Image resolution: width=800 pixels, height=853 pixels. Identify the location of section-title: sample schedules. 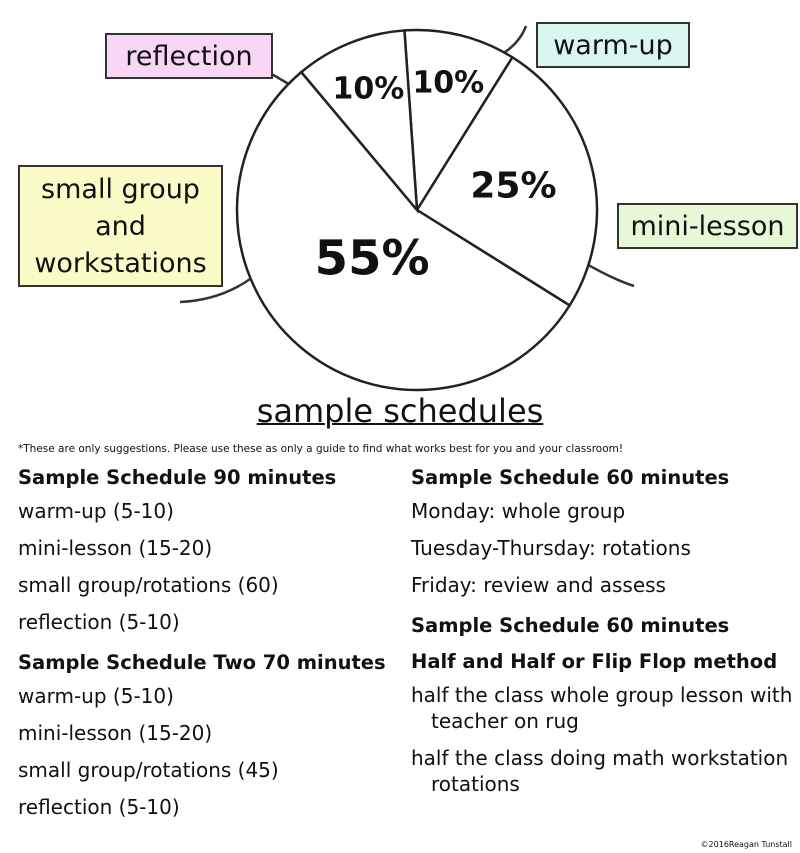
(400, 411).